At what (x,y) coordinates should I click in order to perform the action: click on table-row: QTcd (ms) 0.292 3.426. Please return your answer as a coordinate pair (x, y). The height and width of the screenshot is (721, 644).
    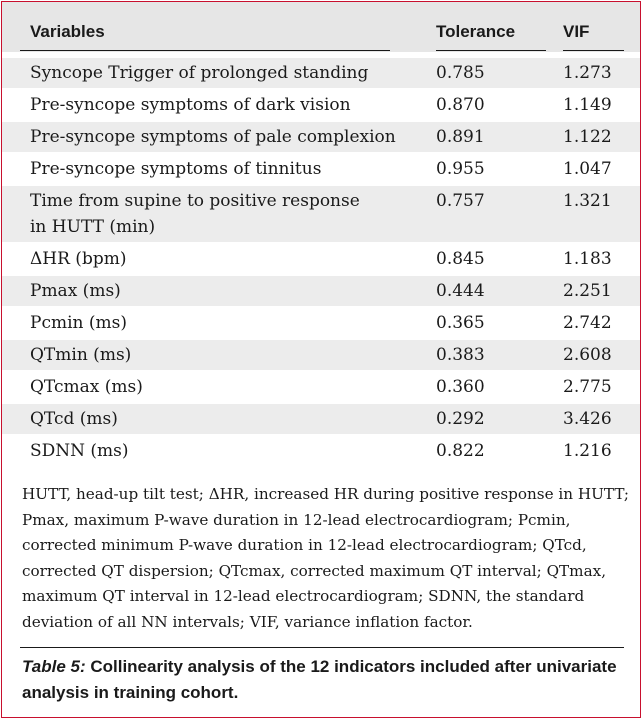
    Looking at the image, I should click on (321, 418).